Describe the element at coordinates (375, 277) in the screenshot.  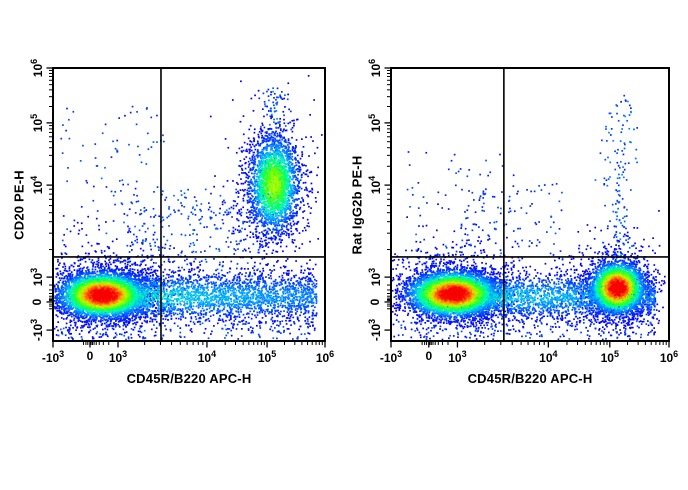
I see `y-tick-label: 103` at that location.